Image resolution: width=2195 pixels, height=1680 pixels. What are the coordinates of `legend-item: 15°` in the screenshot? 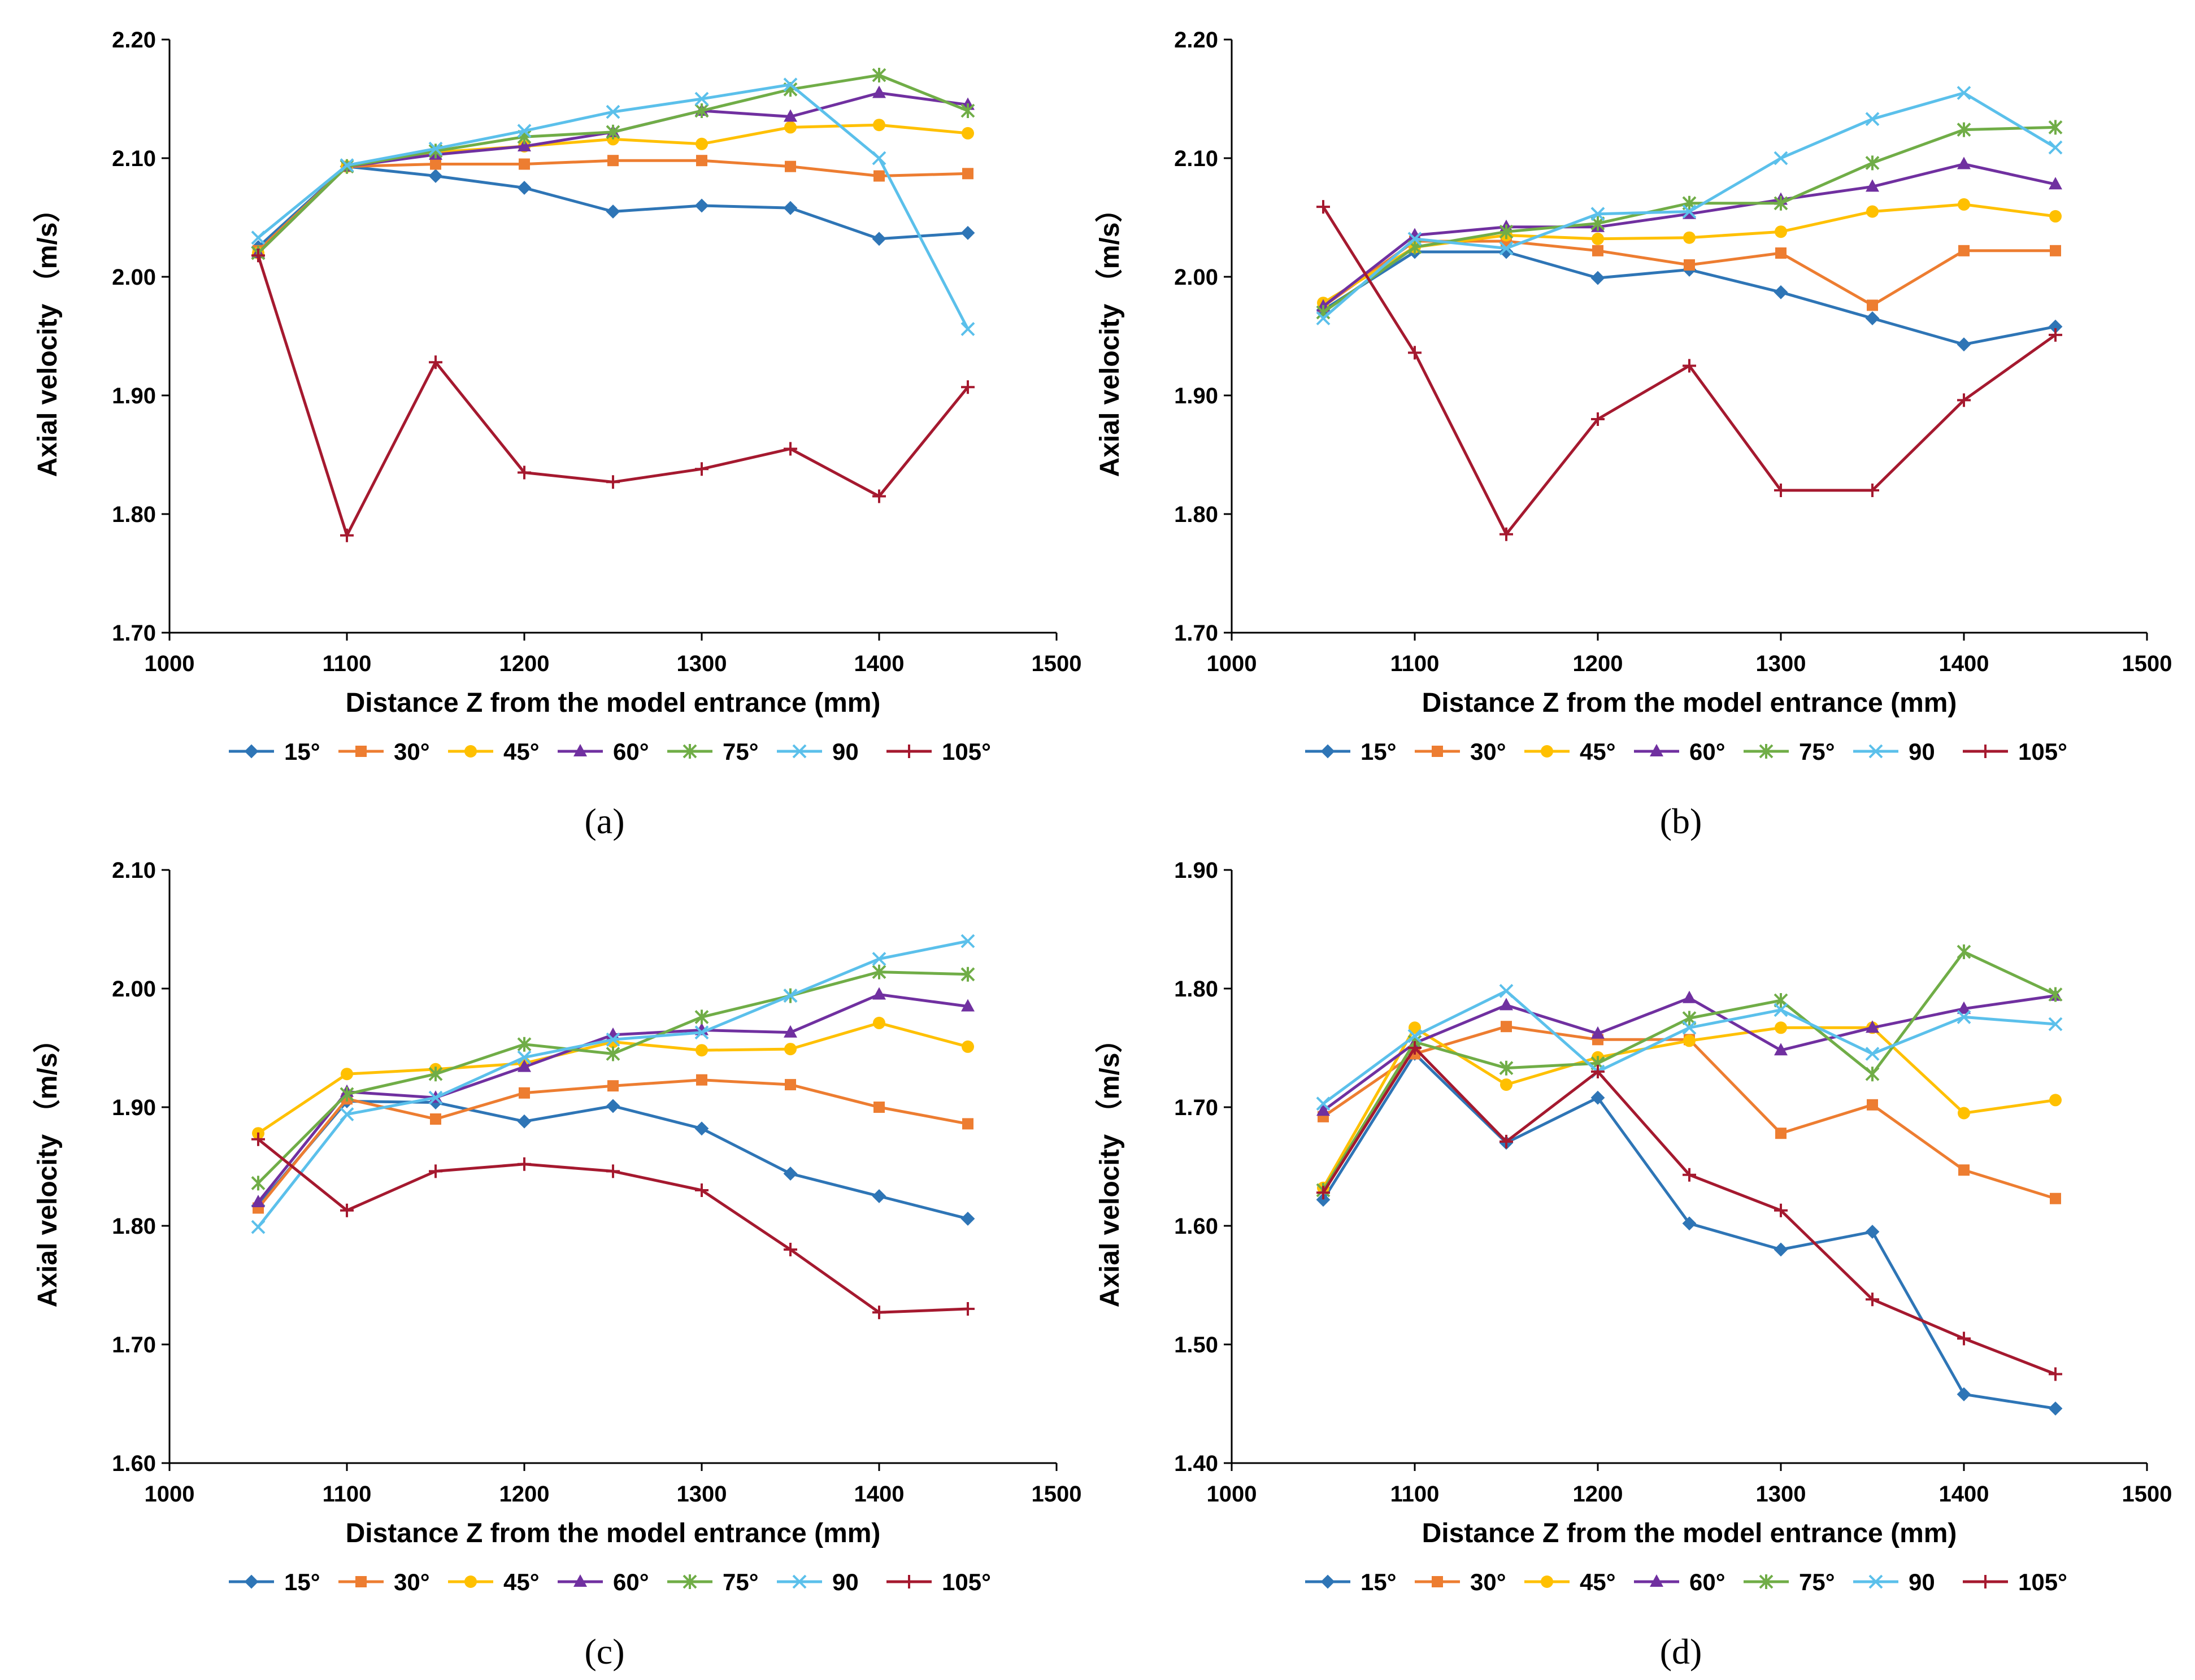 It's located at (1351, 751).